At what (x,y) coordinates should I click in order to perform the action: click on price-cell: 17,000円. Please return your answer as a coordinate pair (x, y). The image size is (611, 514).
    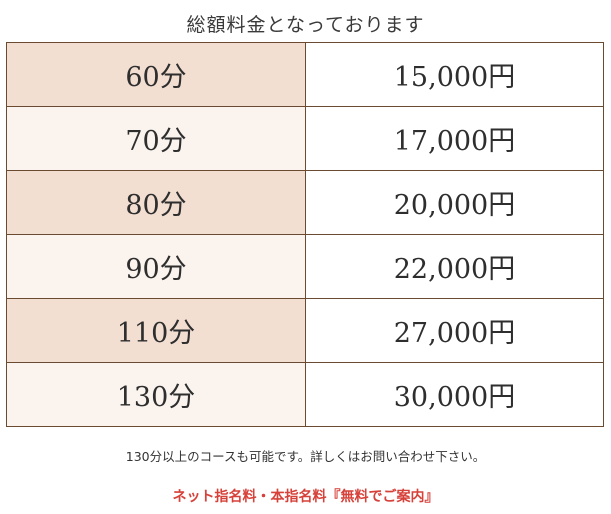
    Looking at the image, I should click on (454, 138).